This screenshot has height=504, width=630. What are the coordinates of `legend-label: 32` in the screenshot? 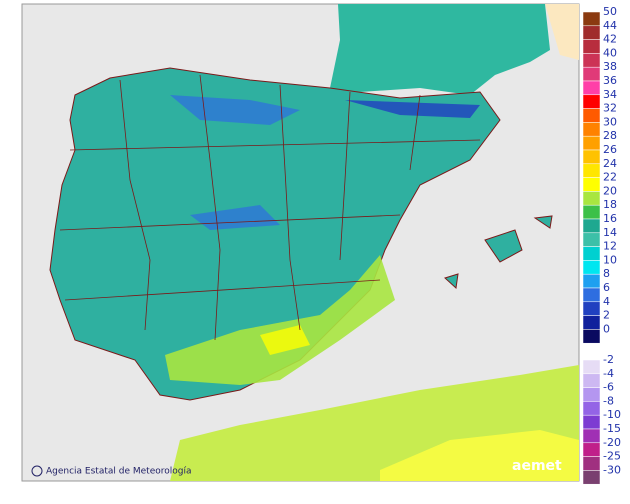 It's located at (610, 108).